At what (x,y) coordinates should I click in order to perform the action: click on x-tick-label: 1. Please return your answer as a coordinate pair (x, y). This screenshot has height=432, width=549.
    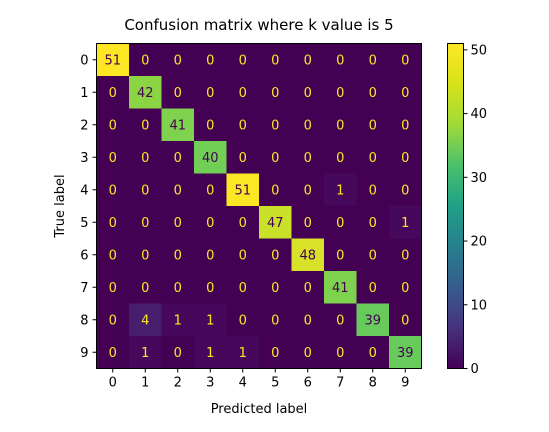
    Looking at the image, I should click on (145, 383).